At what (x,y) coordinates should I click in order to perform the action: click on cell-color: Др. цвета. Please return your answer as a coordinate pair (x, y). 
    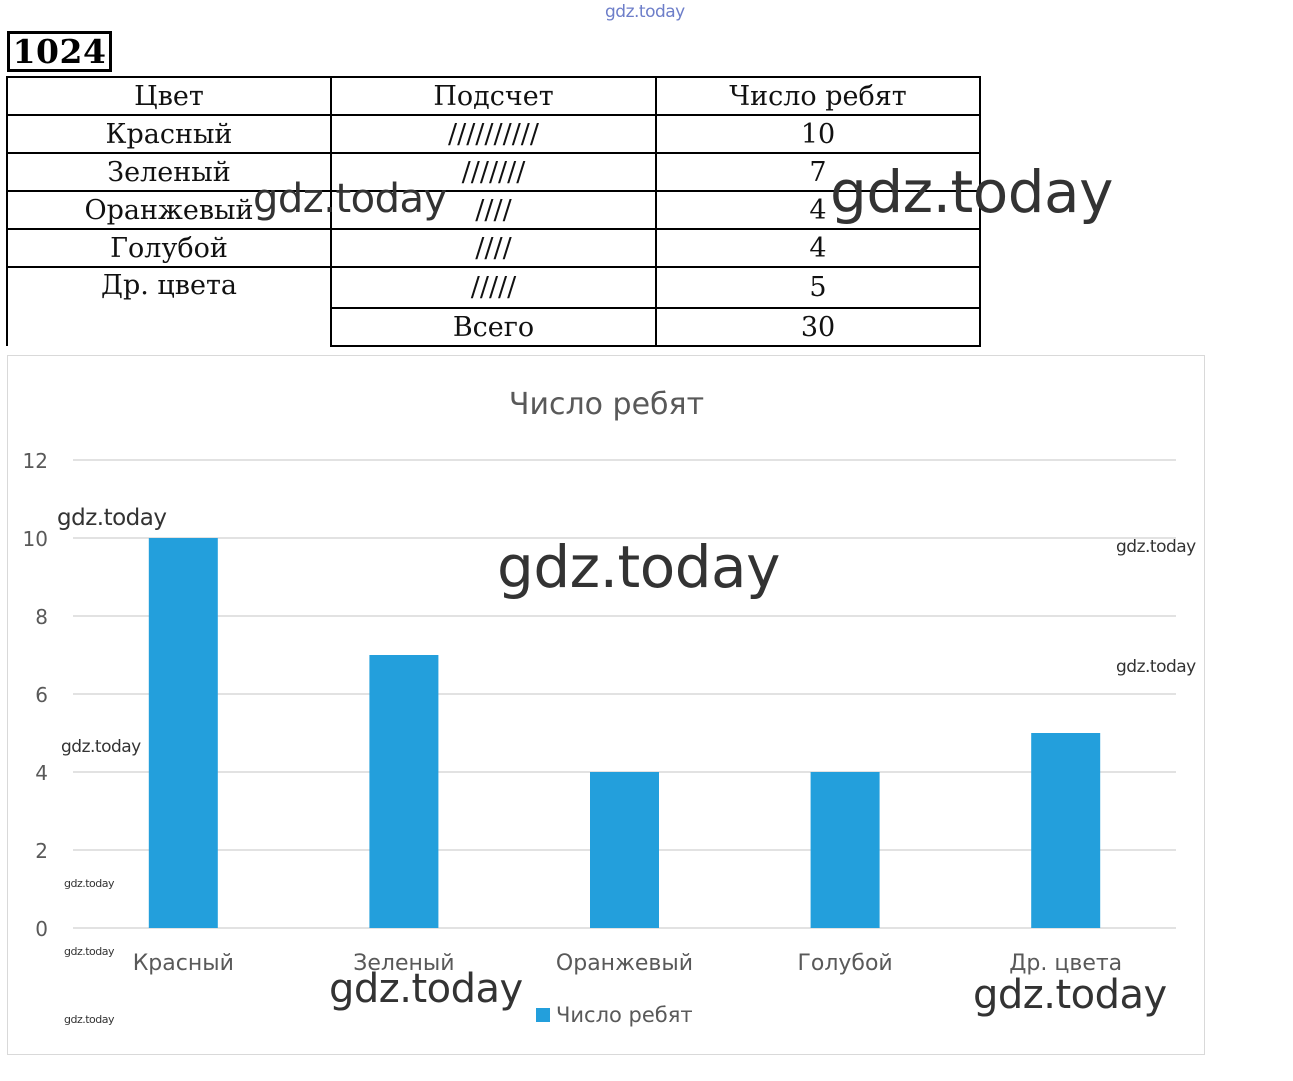
    Looking at the image, I should click on (169, 287).